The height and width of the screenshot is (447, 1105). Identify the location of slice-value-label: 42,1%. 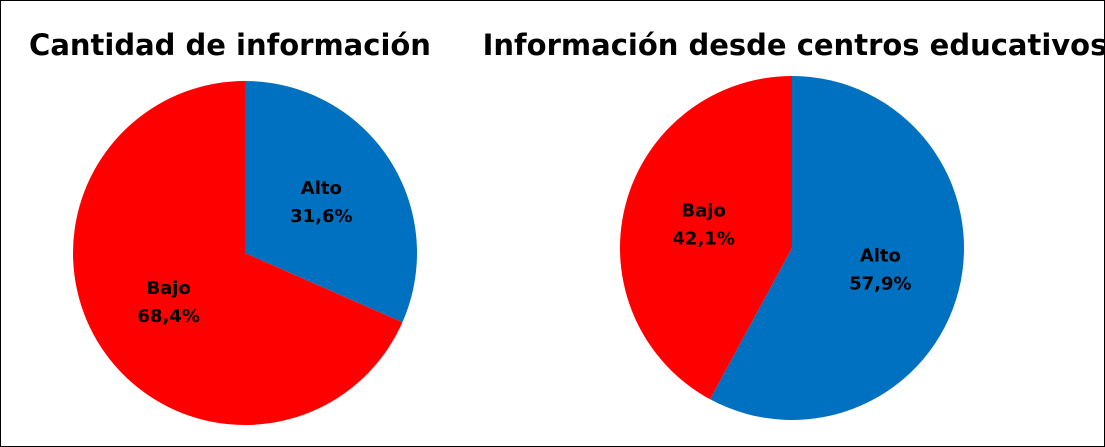
(703, 239).